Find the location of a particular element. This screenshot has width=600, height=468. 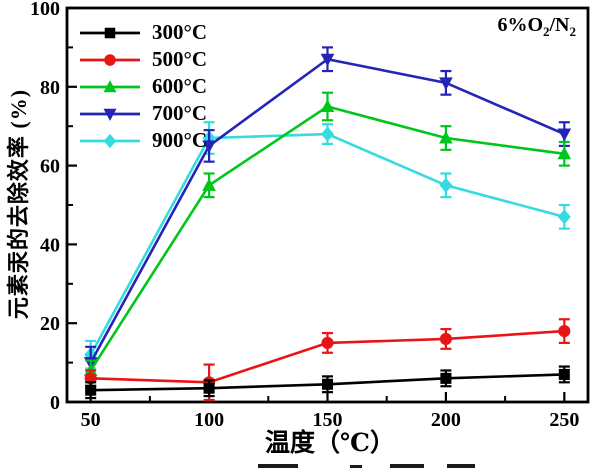

y-tick-label: 0 is located at coordinates (55, 403).